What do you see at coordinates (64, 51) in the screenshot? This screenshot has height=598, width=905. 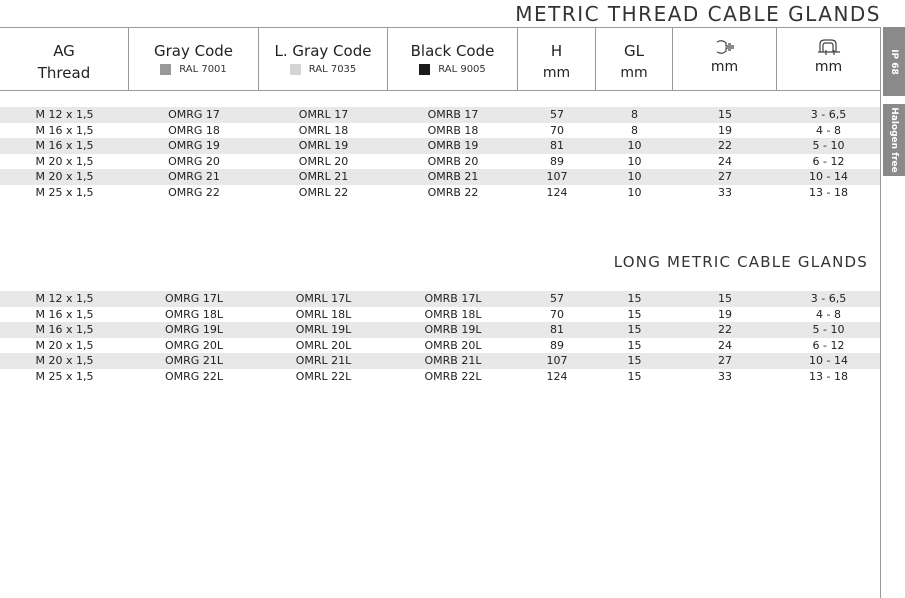 I see `header-label: AG` at bounding box center [64, 51].